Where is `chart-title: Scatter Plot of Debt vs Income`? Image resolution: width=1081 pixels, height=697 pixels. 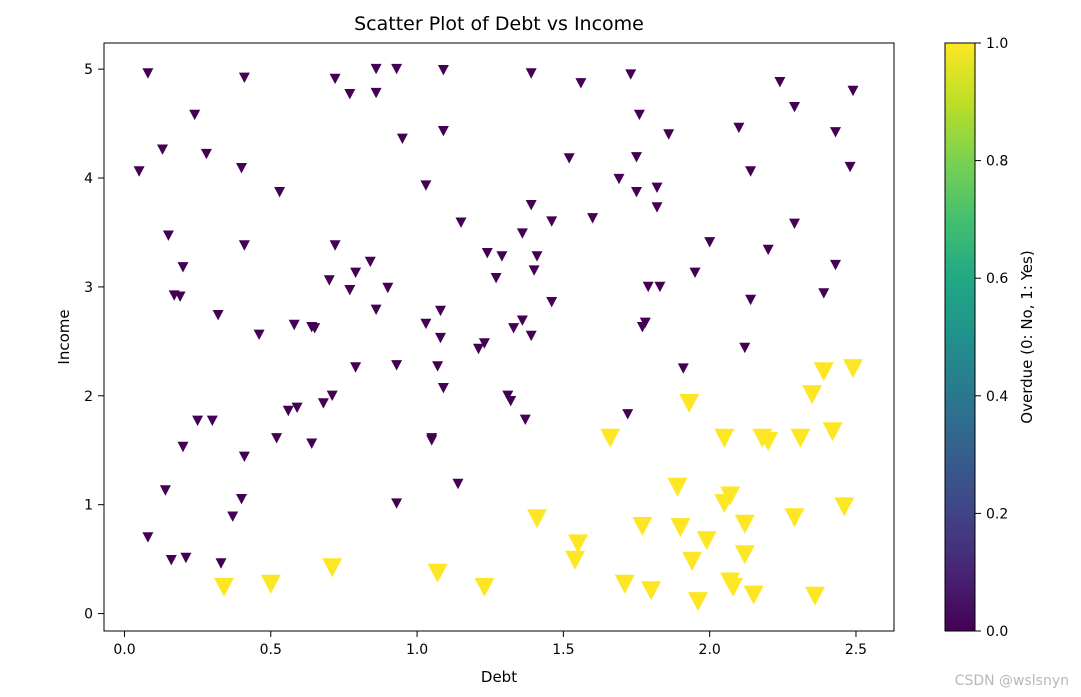
chart-title: Scatter Plot of Debt vs Income is located at coordinates (499, 24).